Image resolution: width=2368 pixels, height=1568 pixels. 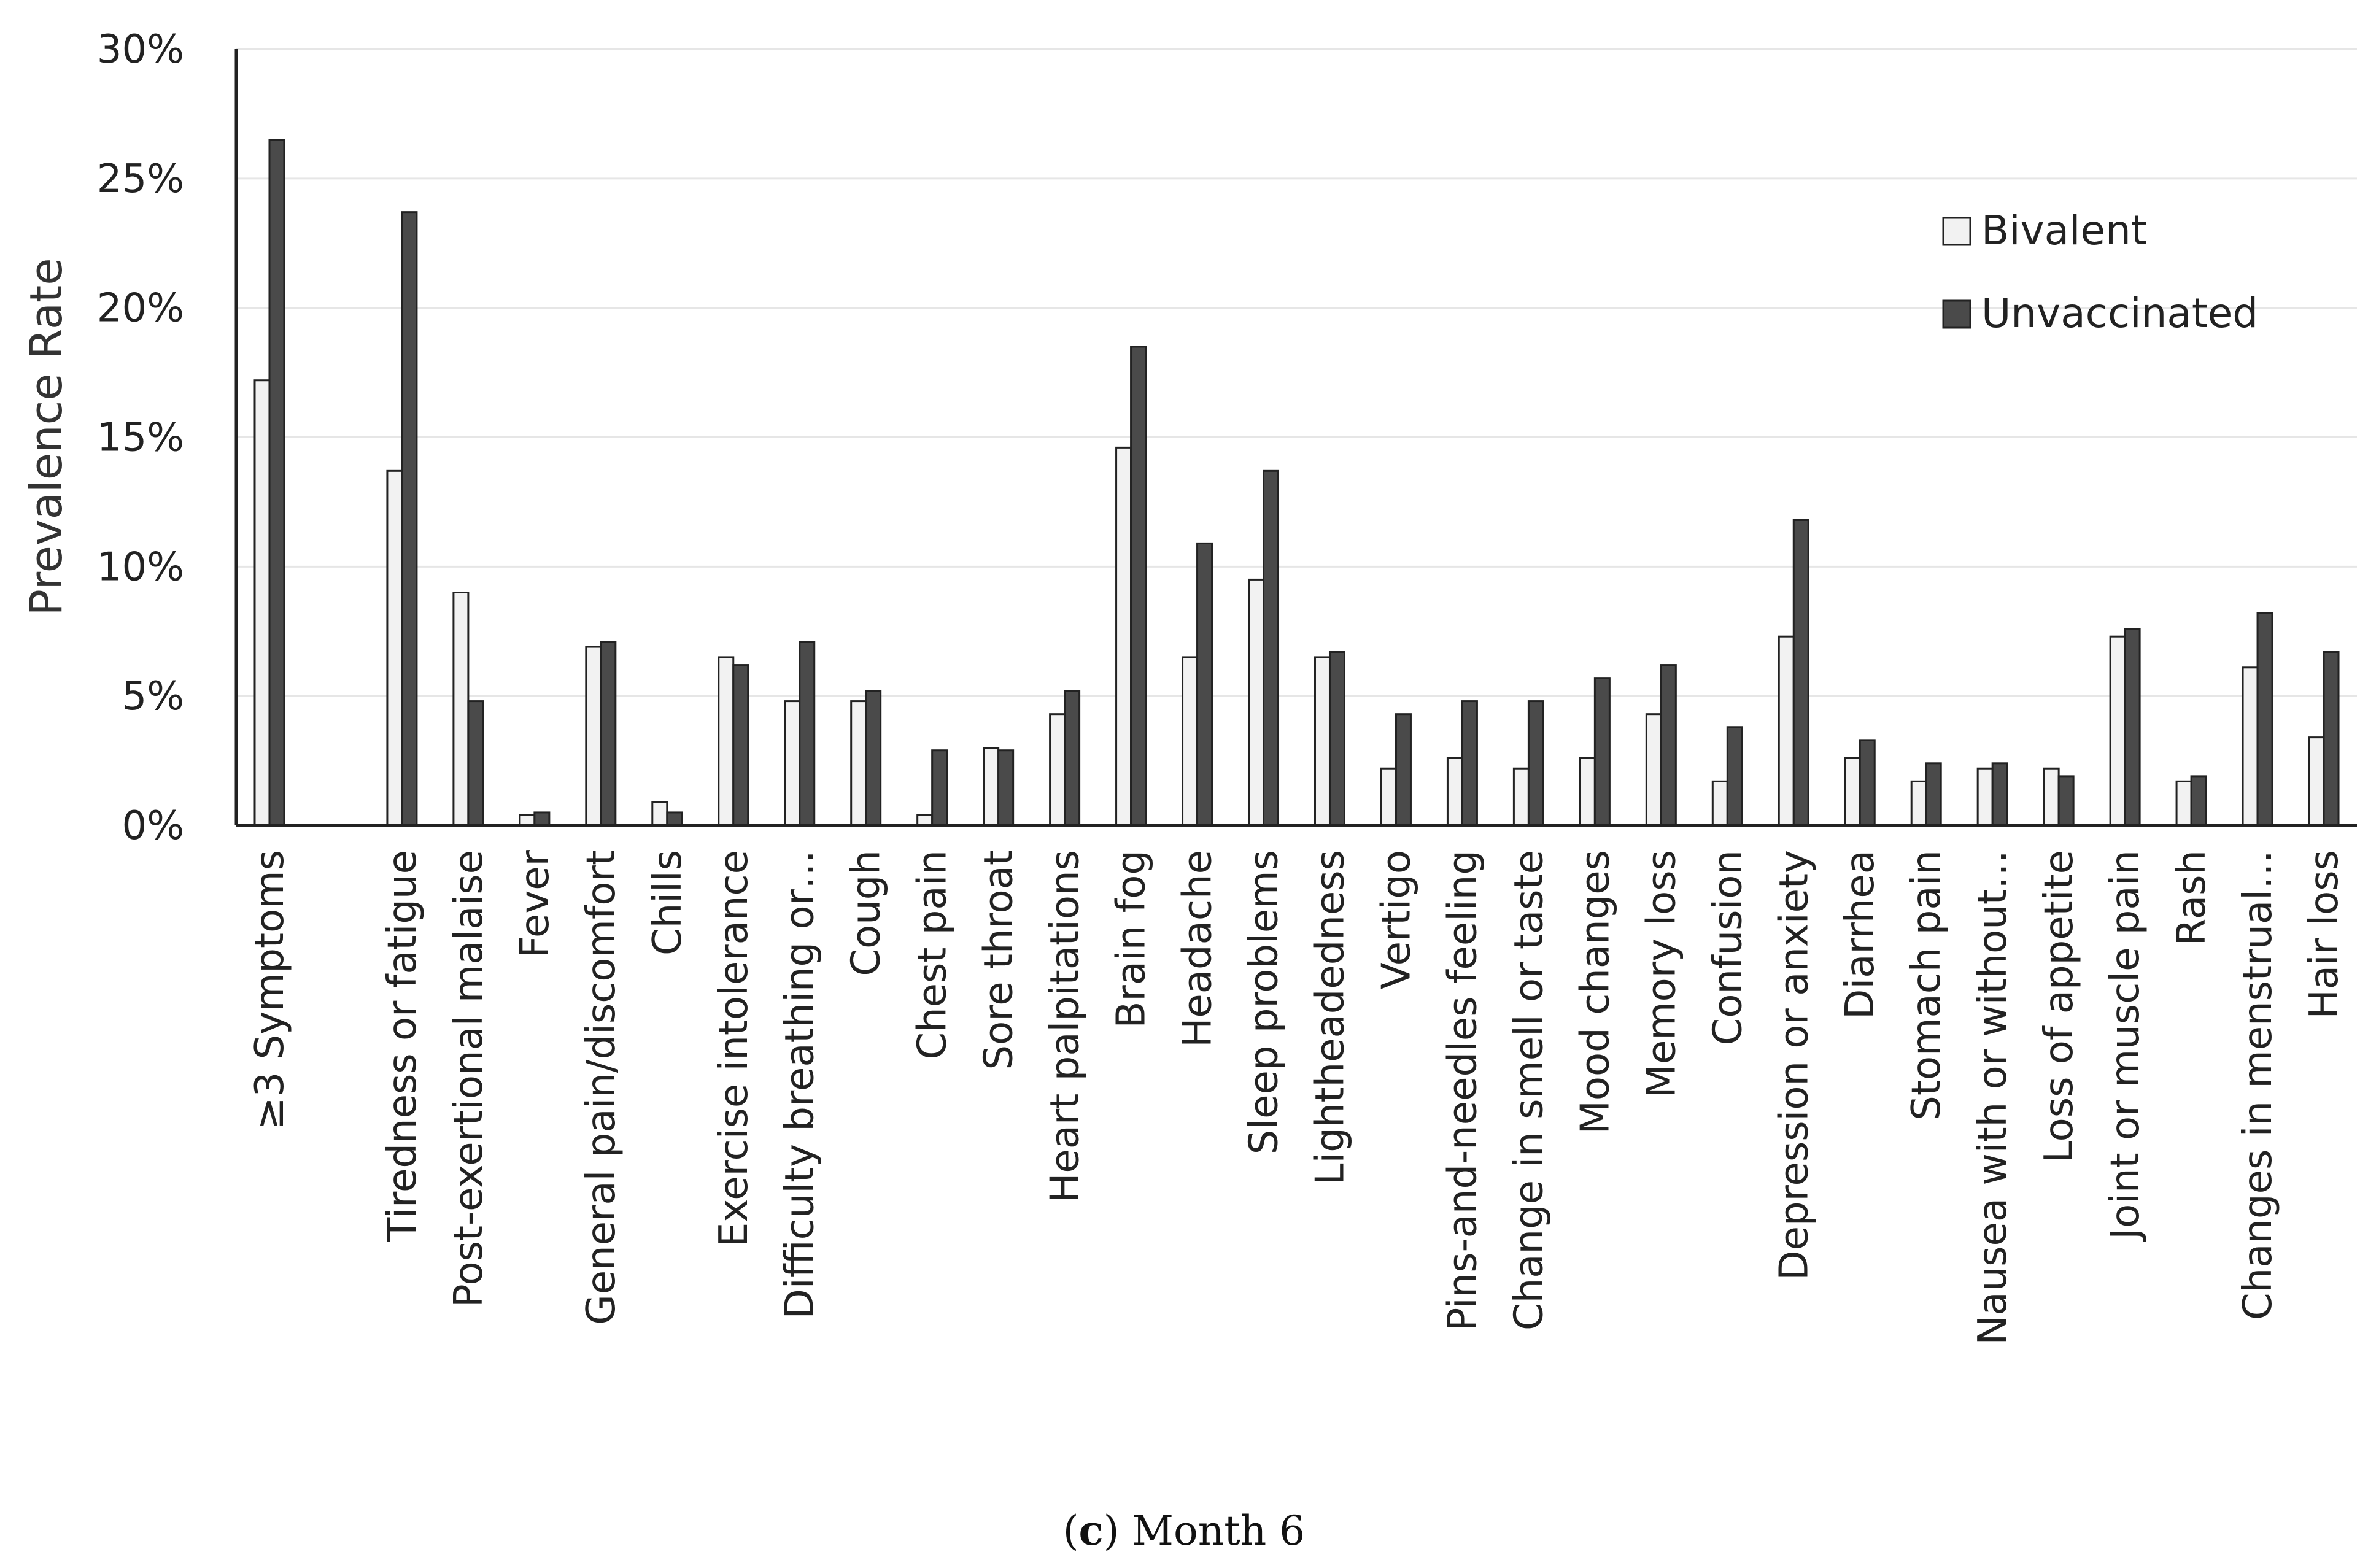 I want to click on y-axis-title: Prevalence Rate, so click(x=46, y=437).